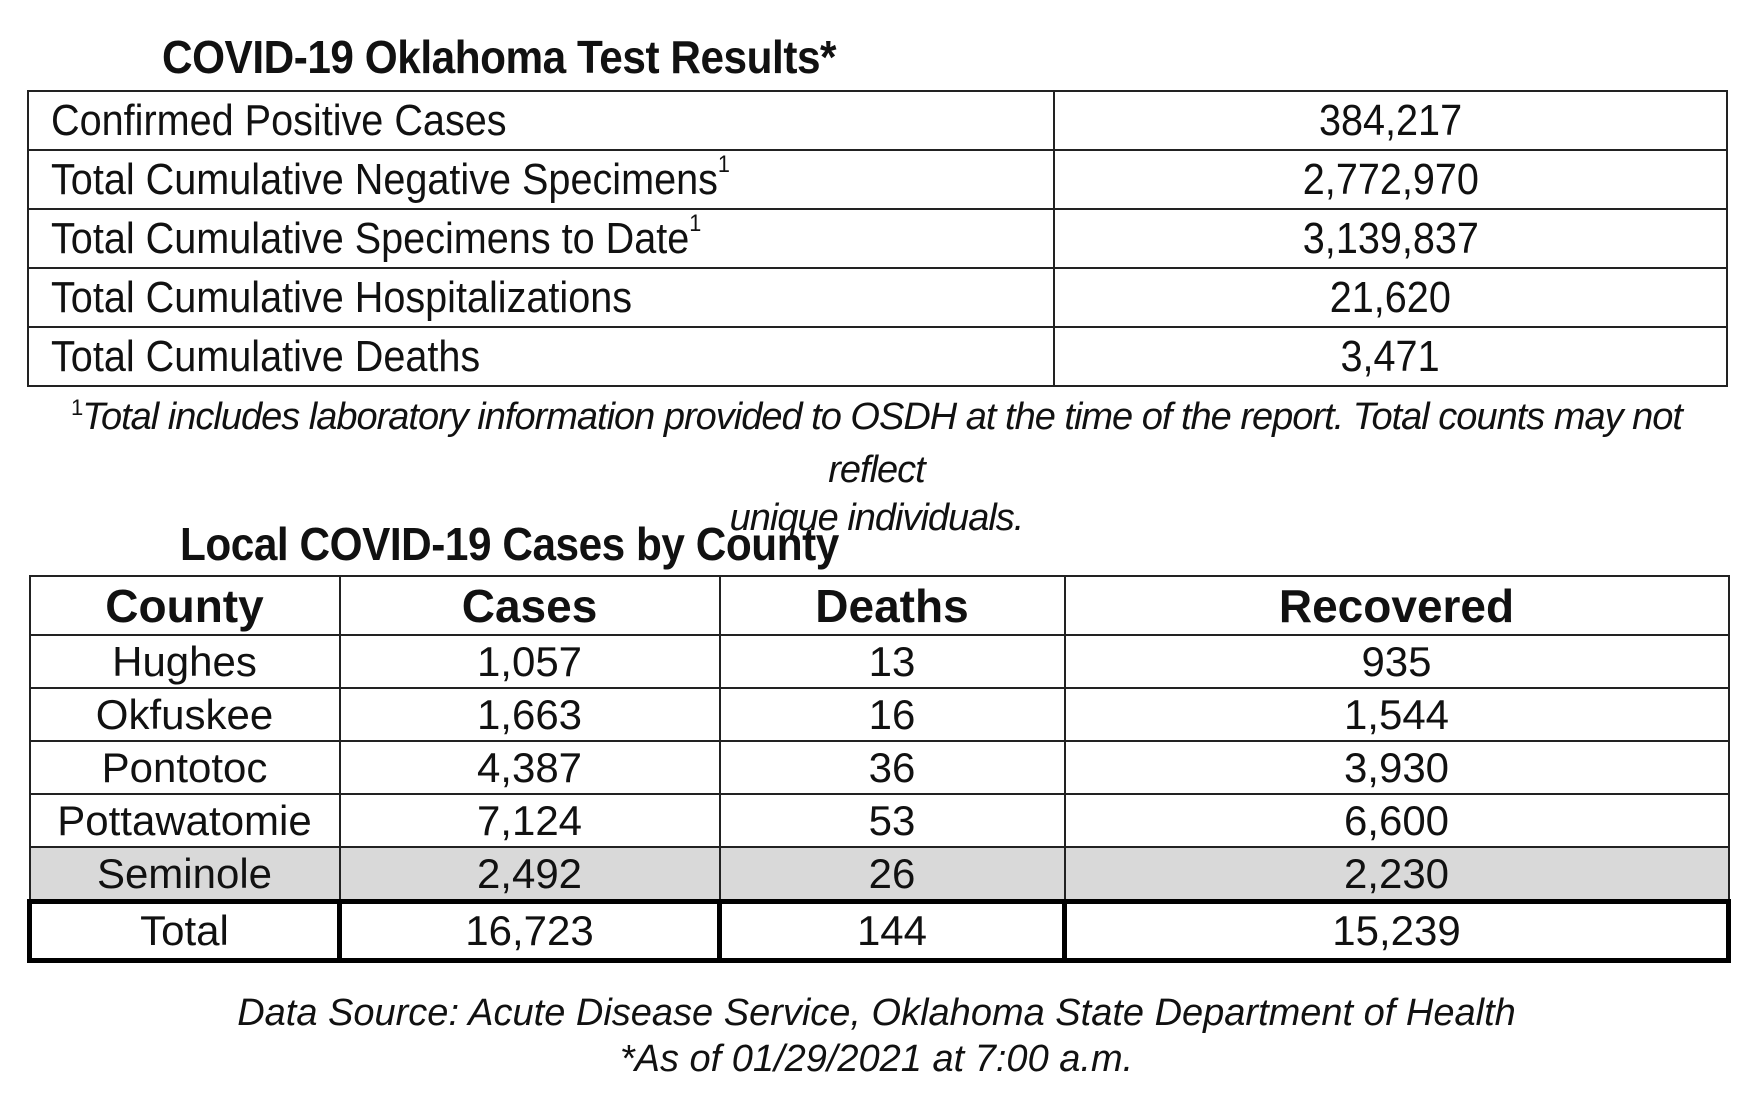  Describe the element at coordinates (877, 297) in the screenshot. I see `table-row: Total Cumulative Hospitalizations 21,620` at that location.